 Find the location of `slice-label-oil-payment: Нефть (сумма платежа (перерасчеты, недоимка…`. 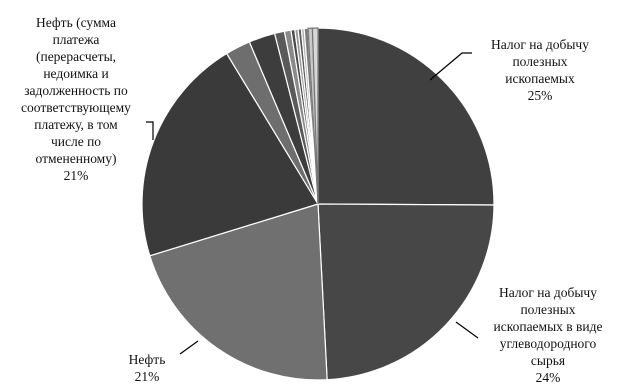

slice-label-oil-payment: Нефть (сумма платежа (перерасчеты, недоимка… is located at coordinates (76, 99).